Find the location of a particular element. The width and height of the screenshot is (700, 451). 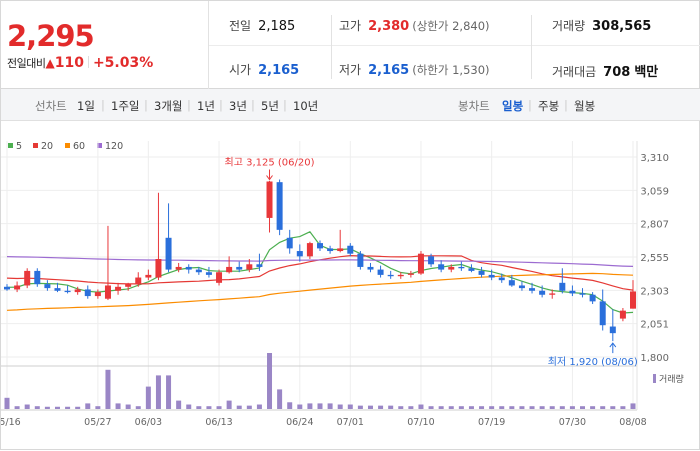

weekly-candle-button: 주봉 is located at coordinates (549, 106).